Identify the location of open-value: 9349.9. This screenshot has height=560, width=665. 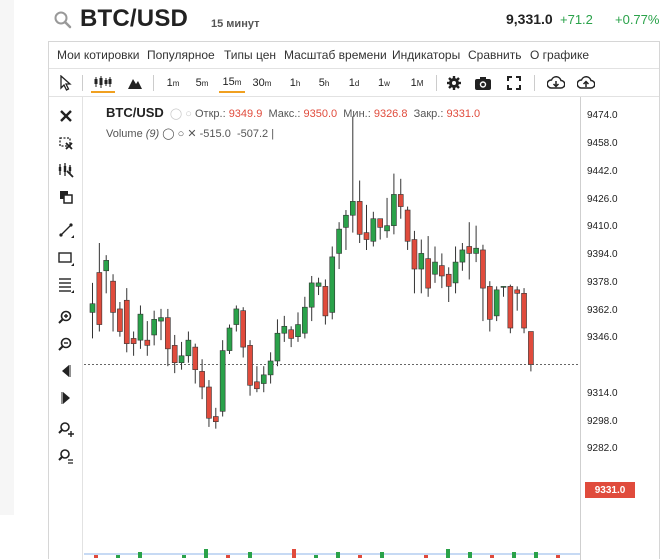
(245, 114).